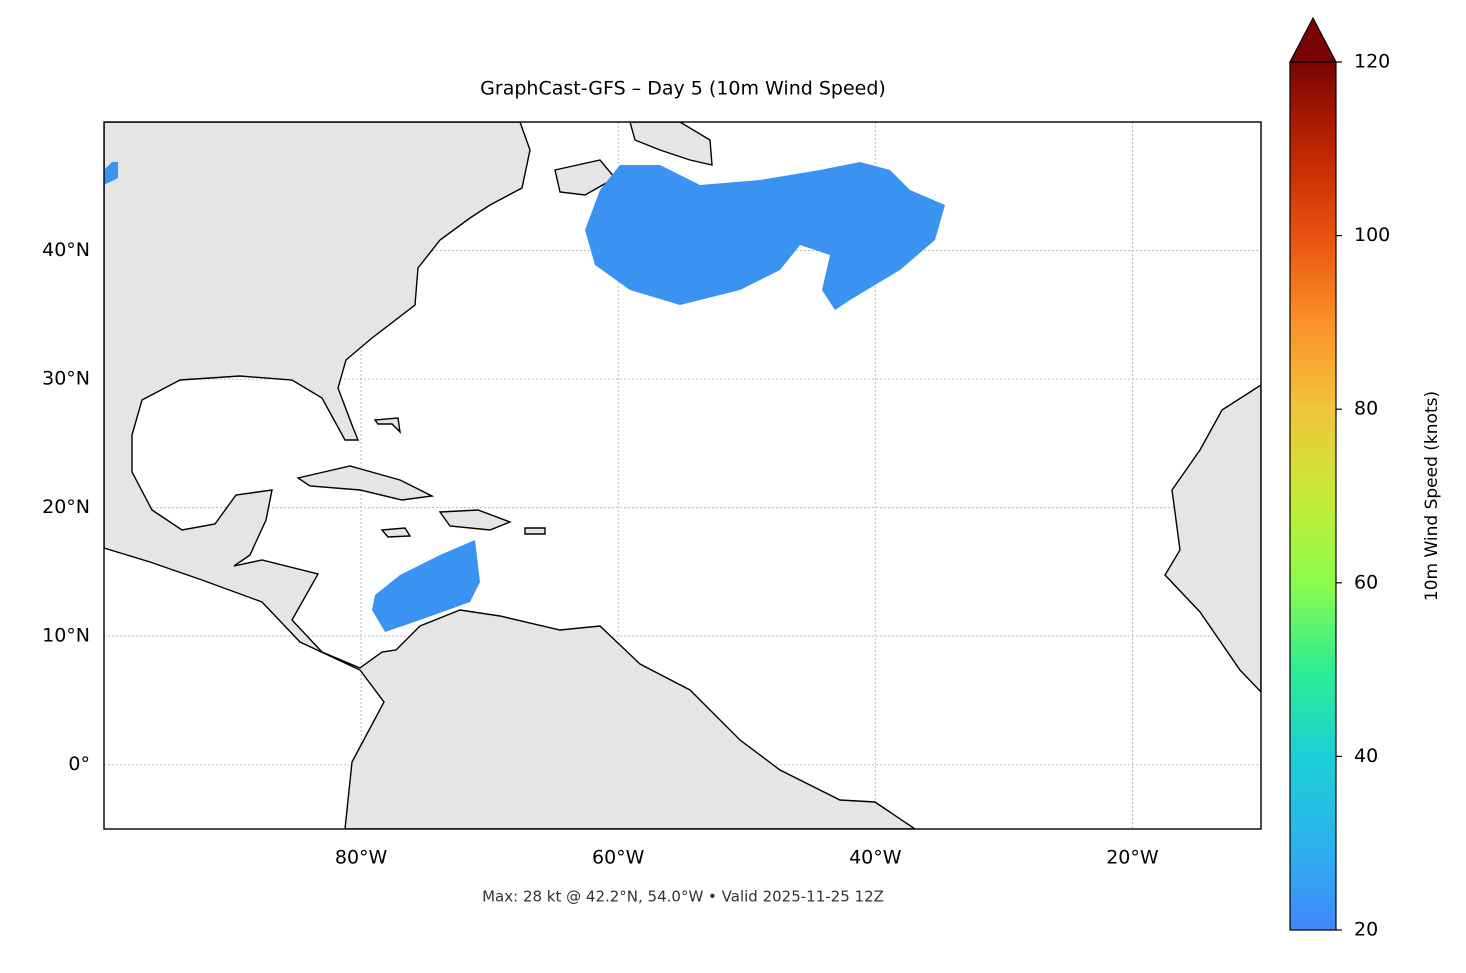  What do you see at coordinates (1212, 539) in the screenshot?
I see `africa` at bounding box center [1212, 539].